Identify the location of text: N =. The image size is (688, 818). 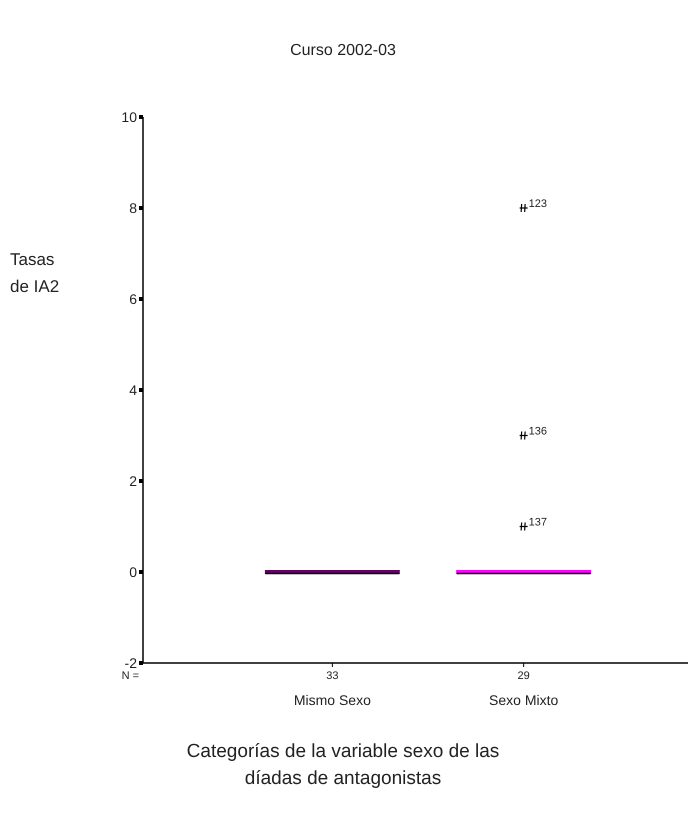
(130, 676).